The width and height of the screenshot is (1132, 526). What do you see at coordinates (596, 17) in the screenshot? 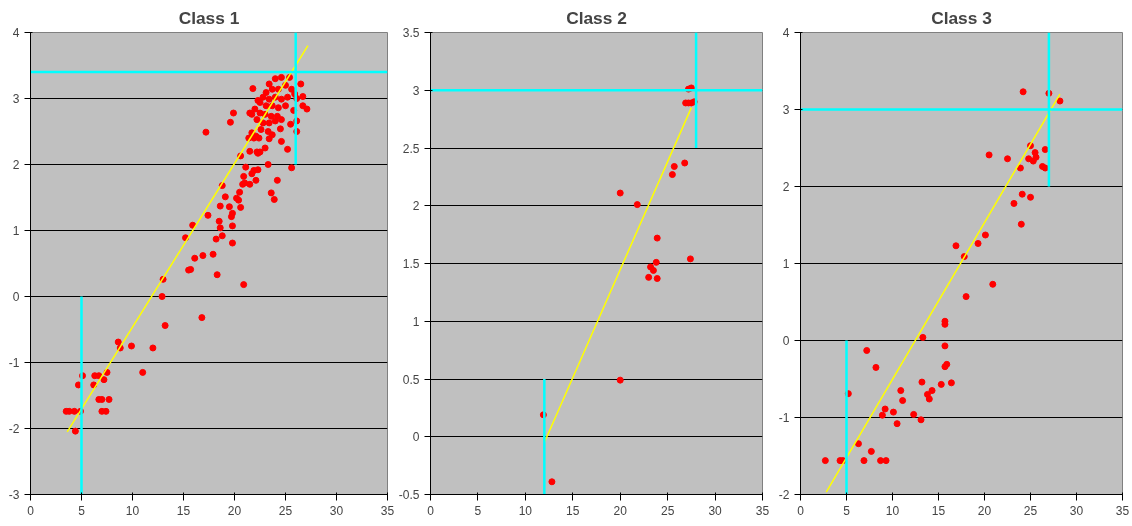
I see `chart-title: Class 2` at bounding box center [596, 17].